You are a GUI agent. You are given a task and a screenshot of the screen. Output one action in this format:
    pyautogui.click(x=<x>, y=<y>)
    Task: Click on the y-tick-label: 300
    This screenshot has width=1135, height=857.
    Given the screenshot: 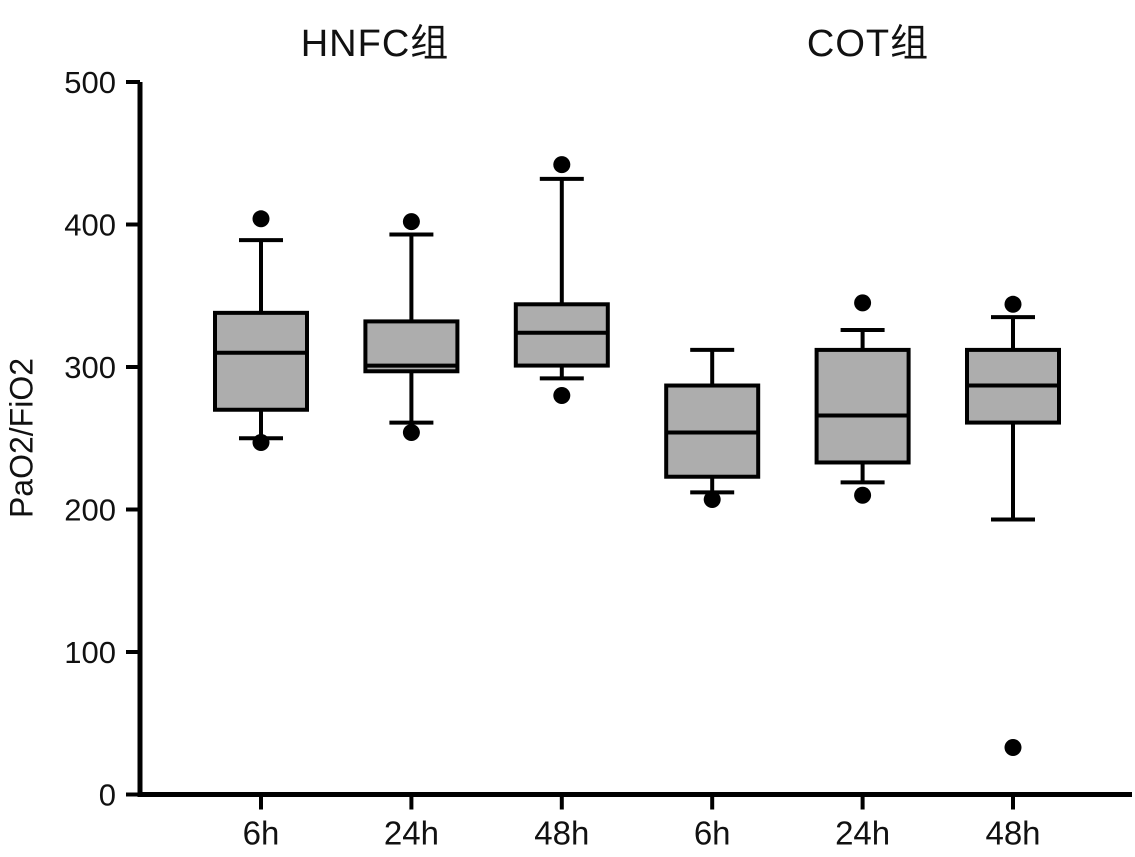 What is the action you would take?
    pyautogui.click(x=90, y=367)
    